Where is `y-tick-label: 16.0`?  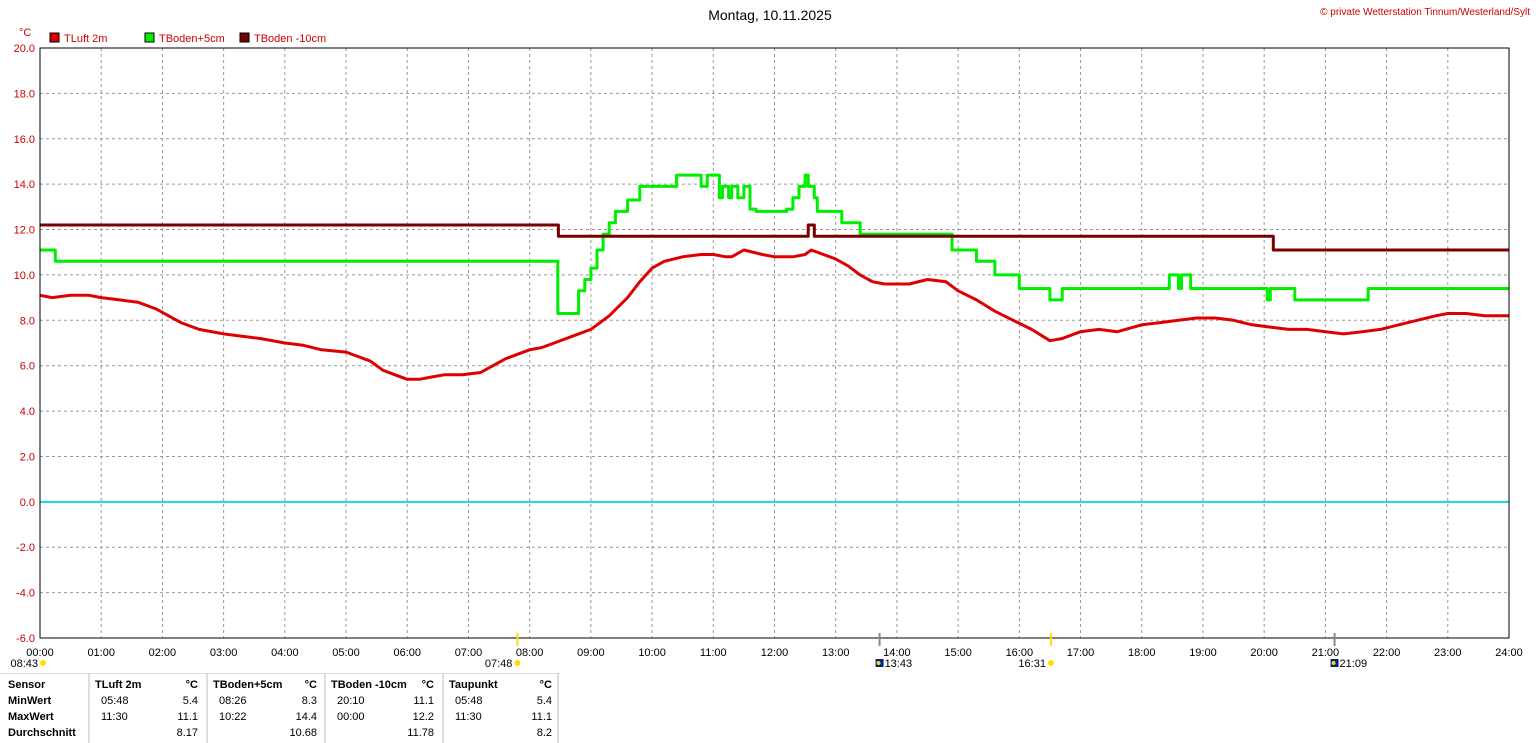 y-tick-label: 16.0 is located at coordinates (24, 140).